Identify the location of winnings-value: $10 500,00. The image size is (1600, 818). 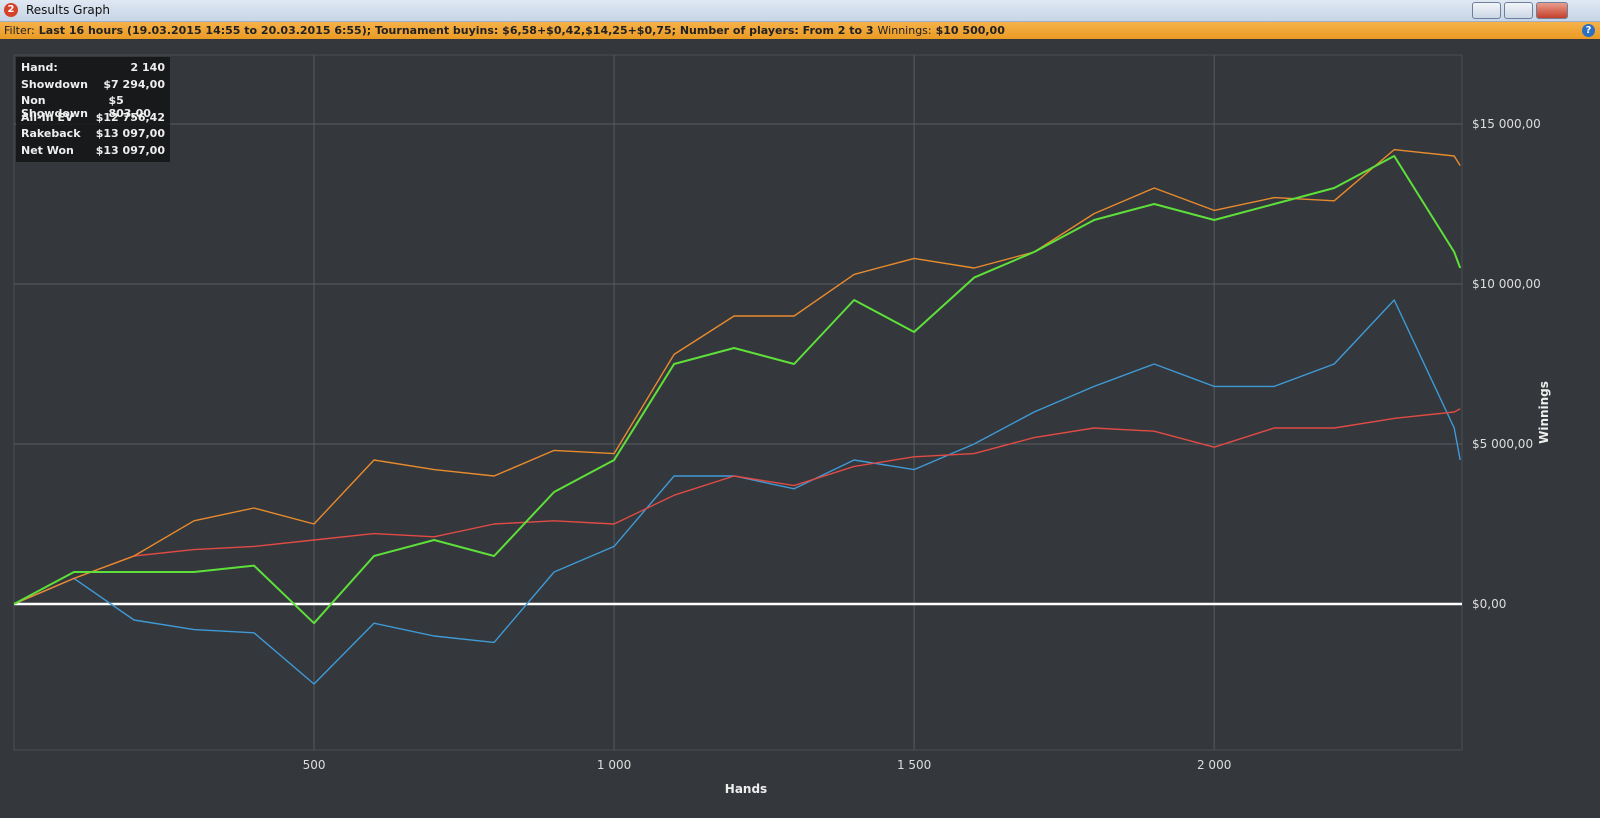
(970, 30).